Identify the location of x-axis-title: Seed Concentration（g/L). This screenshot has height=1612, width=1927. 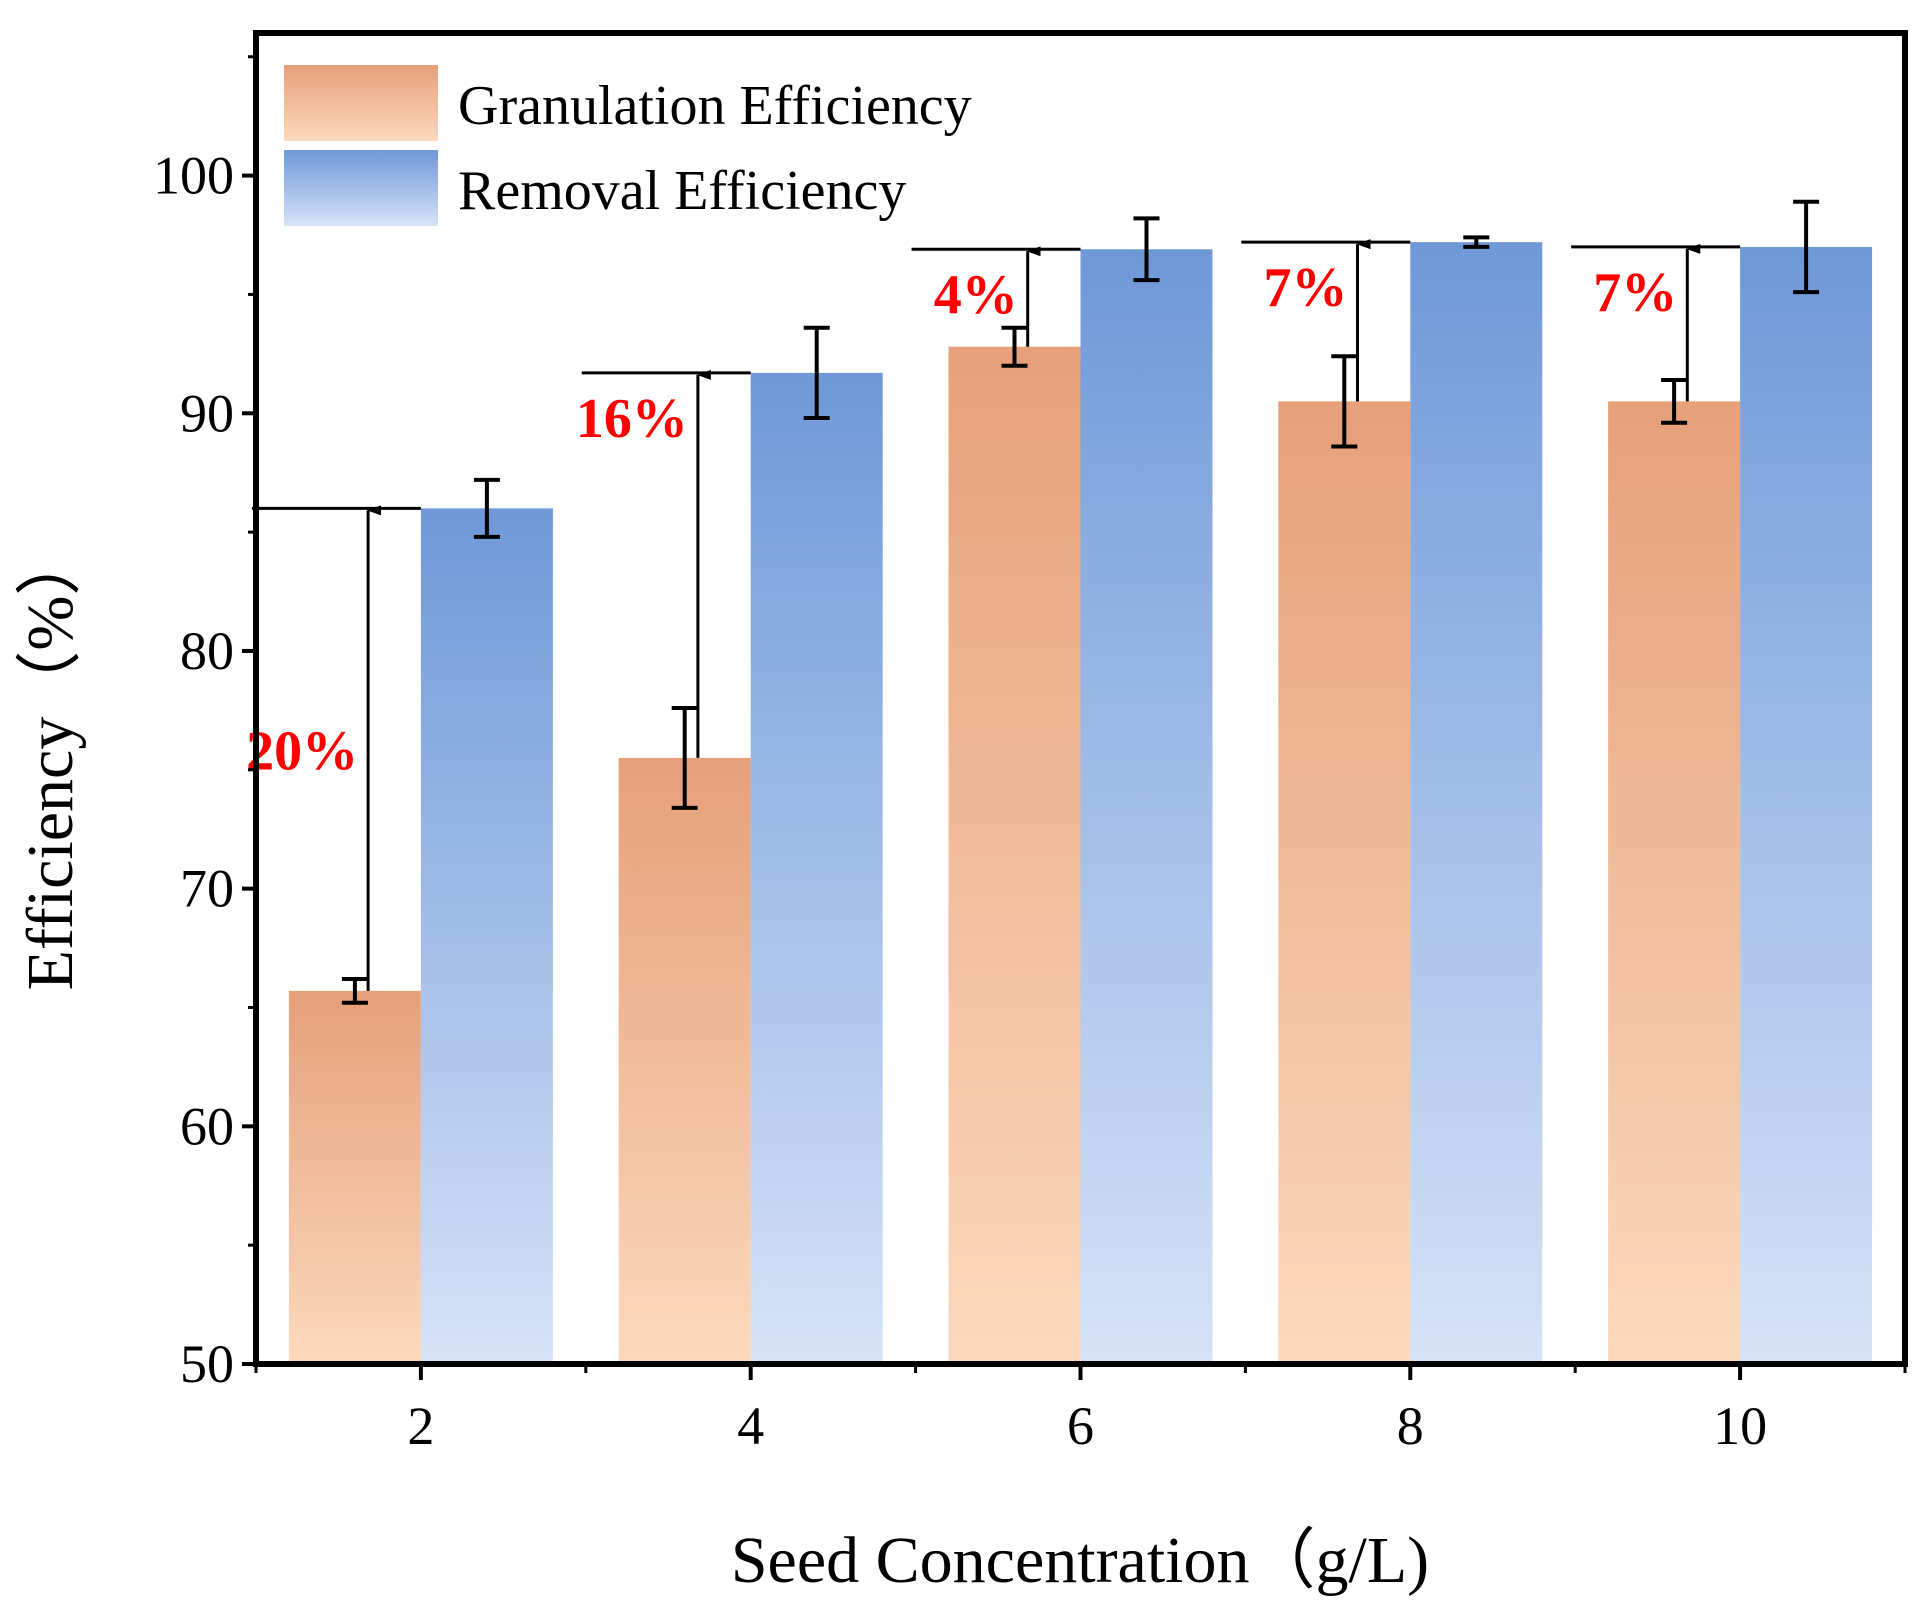
(1080, 1560).